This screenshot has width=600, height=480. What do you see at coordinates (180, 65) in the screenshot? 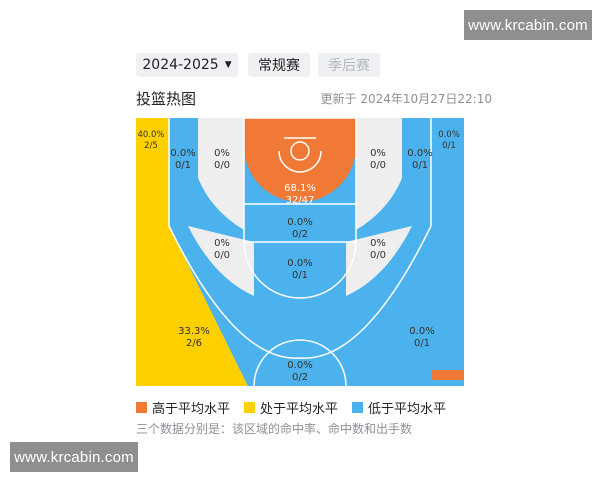
I see `season-label: 2024-2025` at bounding box center [180, 65].